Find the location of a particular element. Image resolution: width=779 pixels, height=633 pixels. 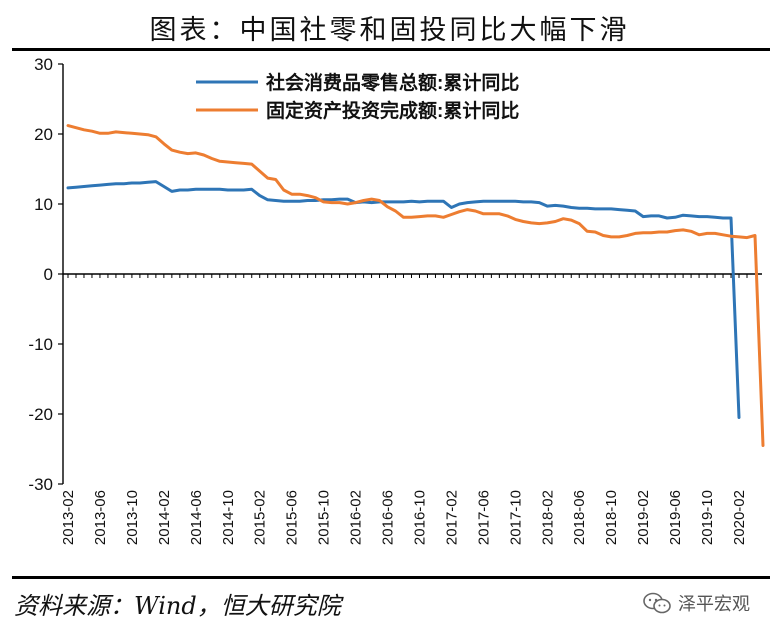

x-tick-label: 2019-10 is located at coordinates (707, 517).